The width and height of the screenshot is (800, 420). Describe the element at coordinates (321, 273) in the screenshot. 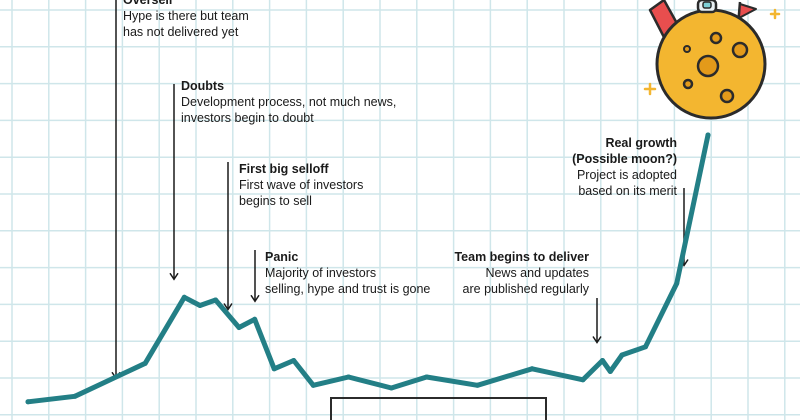

I see `annotation-text: Majority of investors` at that location.